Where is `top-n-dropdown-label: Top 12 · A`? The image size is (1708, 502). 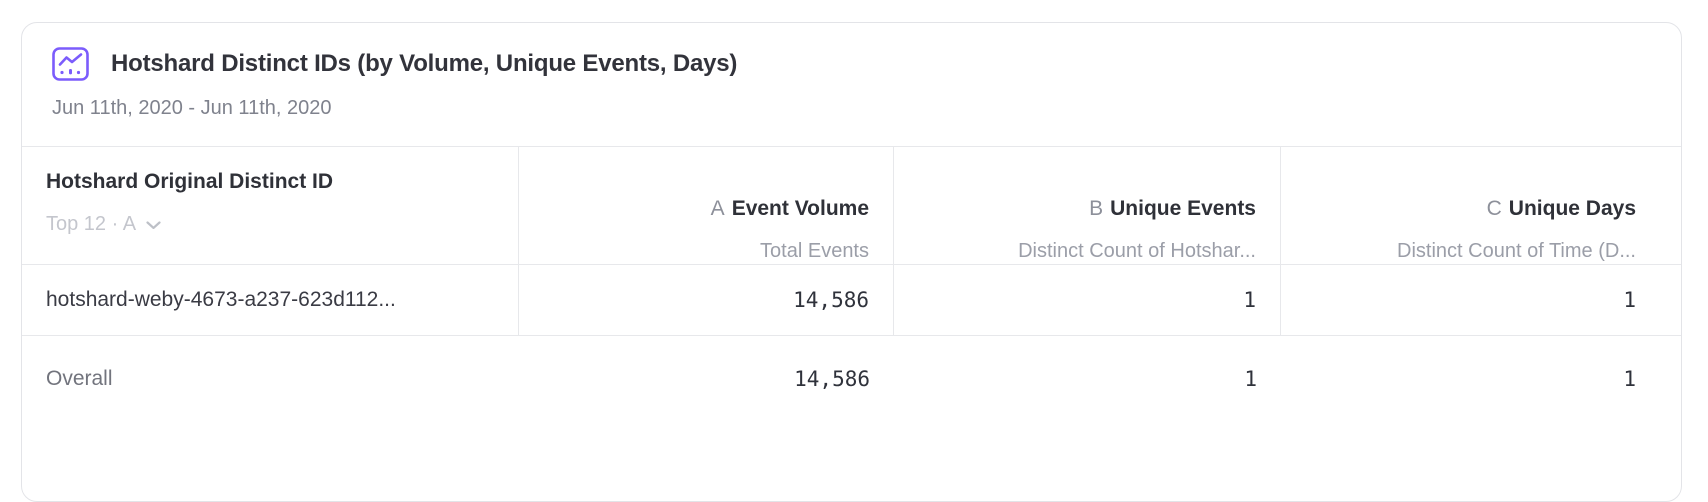 top-n-dropdown-label: Top 12 · A is located at coordinates (91, 224).